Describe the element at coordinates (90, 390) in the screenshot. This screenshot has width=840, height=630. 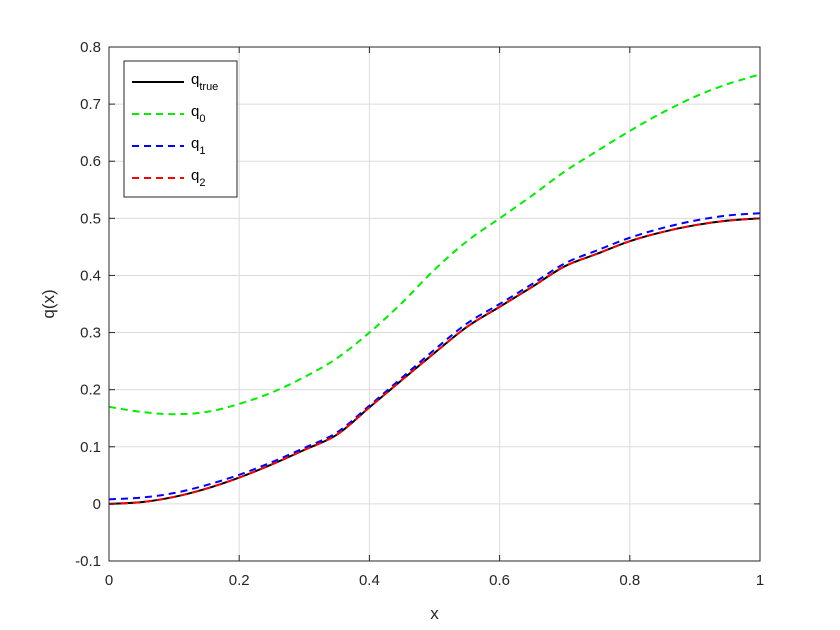
I see `y-tick-label: 0.2` at that location.